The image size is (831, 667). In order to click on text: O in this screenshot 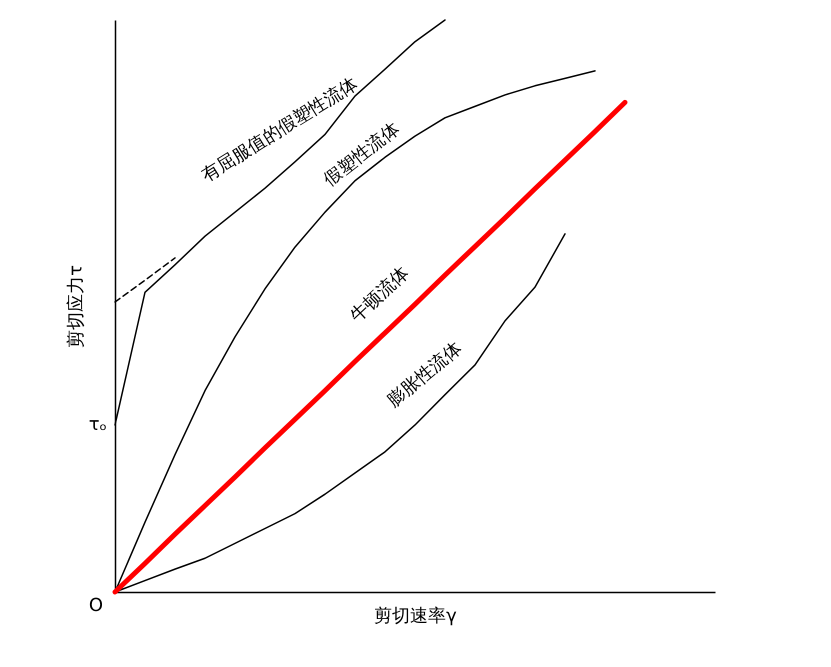, I will do `click(95, 605)`.